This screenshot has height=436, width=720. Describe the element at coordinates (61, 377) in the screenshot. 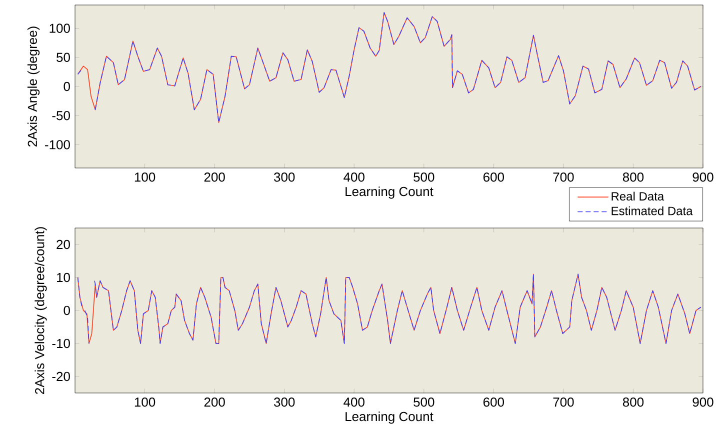

I see `y-tick-label: -20` at that location.